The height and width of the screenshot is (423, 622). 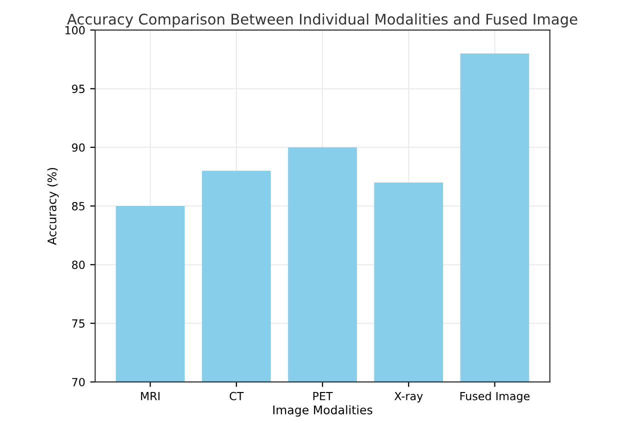 What do you see at coordinates (78, 382) in the screenshot?
I see `y-tick-label: 70` at bounding box center [78, 382].